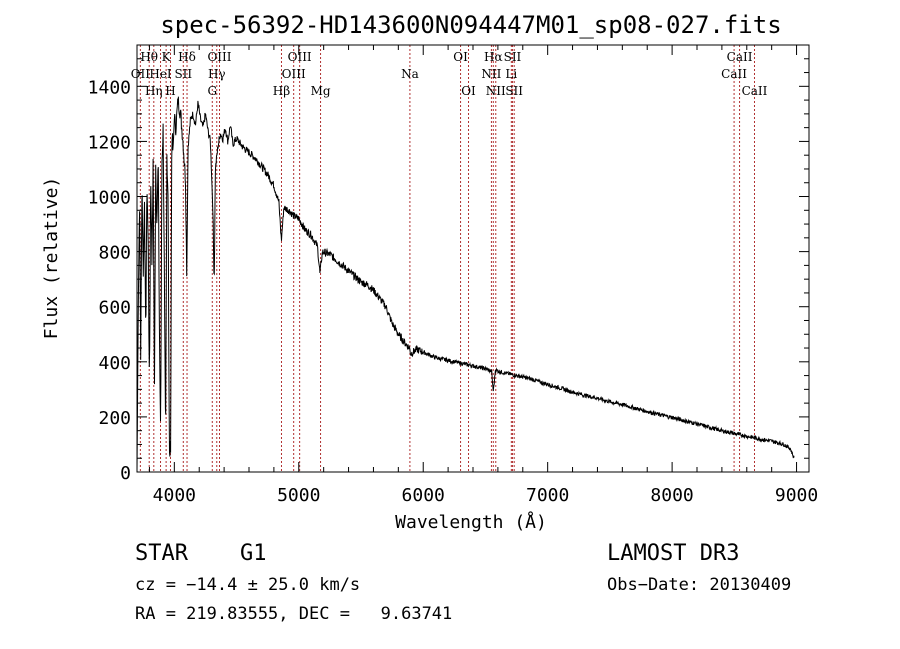  Describe the element at coordinates (294, 614) in the screenshot. I see `coordinates: RA = 219.83555, DEC = 9.63741` at that location.